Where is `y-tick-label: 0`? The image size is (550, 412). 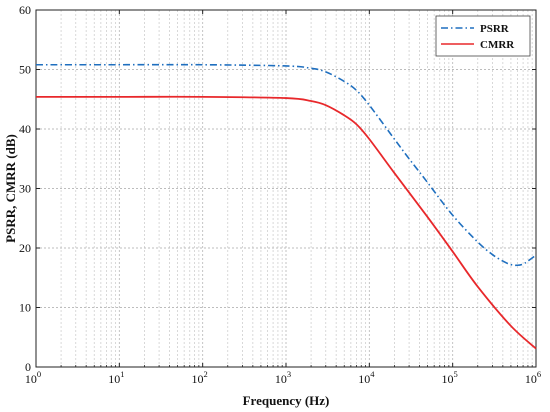
y-tick-label: 0 is located at coordinates (28, 367).